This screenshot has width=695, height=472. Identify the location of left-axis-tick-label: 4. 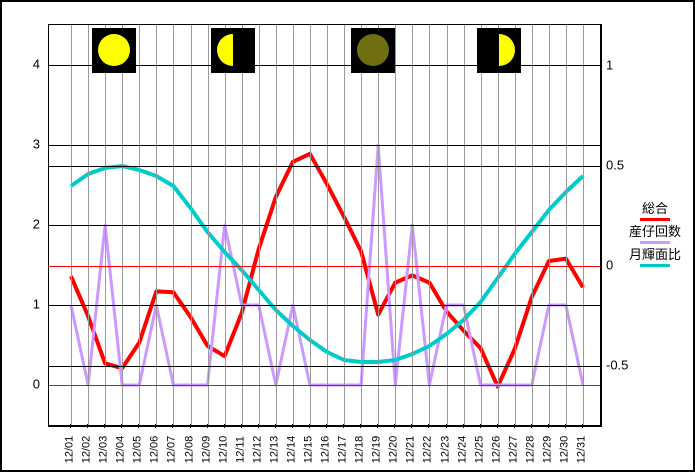
(36, 64).